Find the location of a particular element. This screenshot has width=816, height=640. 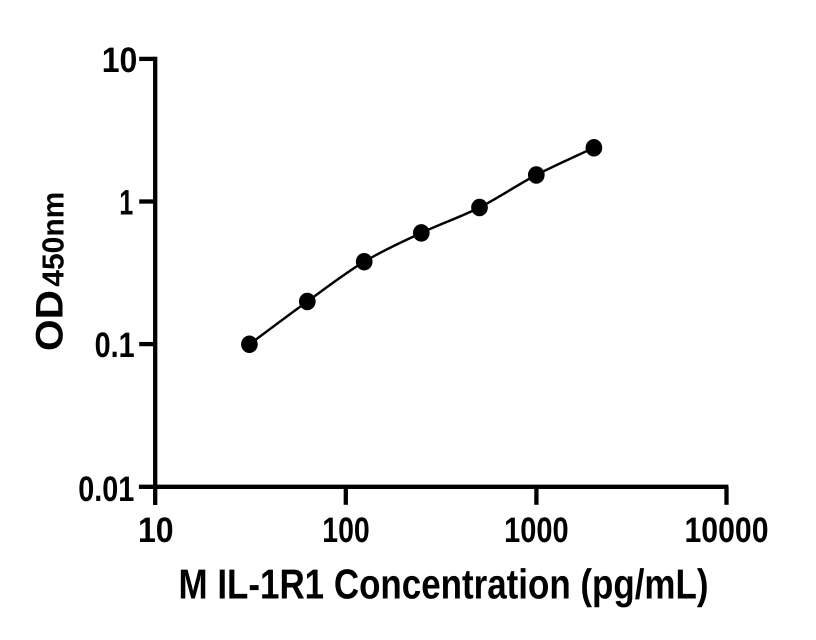

svg-text: 450nm is located at coordinates (53, 239).